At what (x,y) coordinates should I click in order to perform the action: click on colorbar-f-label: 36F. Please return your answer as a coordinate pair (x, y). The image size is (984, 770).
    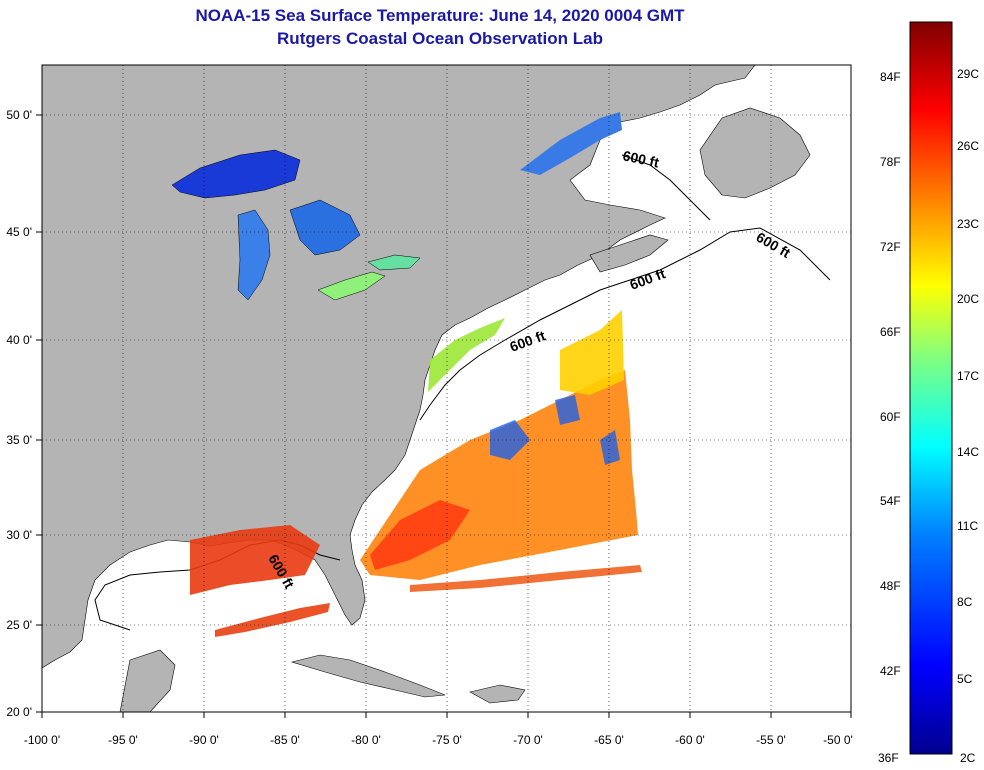
    Looking at the image, I should click on (888, 758).